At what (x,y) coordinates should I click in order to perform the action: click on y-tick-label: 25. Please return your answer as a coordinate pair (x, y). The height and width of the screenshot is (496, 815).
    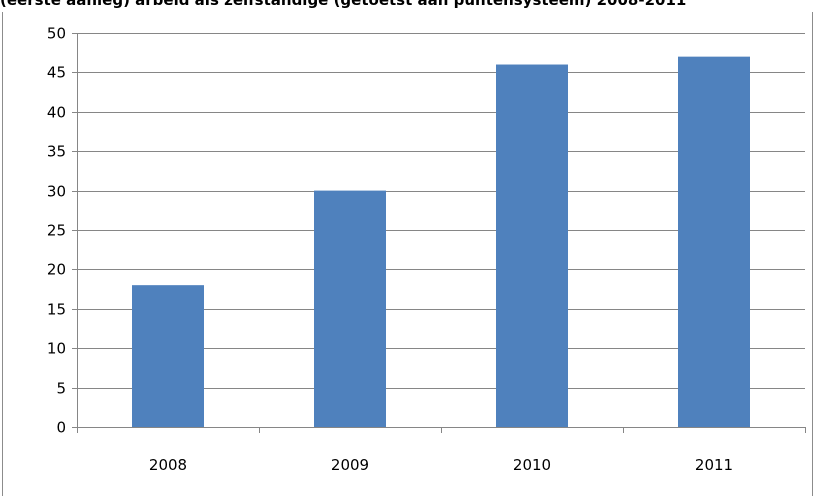
    Looking at the image, I should click on (56, 231).